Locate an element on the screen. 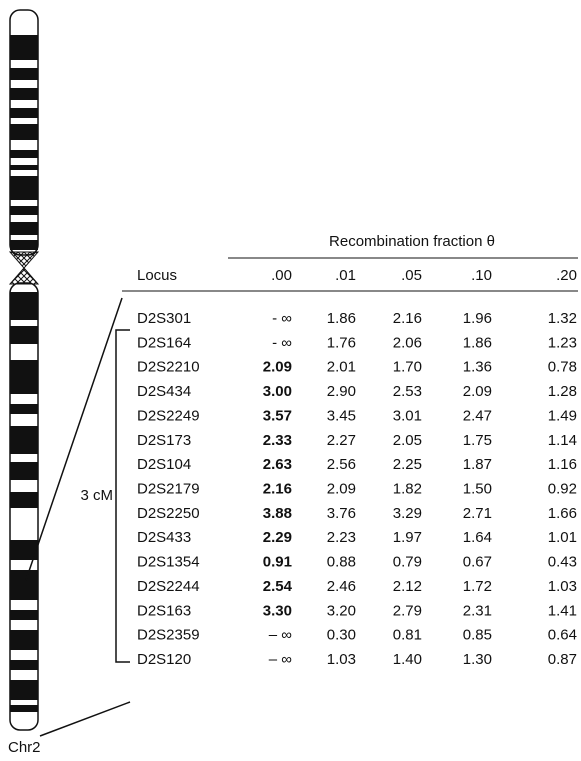  lod-cell: 1.82 is located at coordinates (407, 488).